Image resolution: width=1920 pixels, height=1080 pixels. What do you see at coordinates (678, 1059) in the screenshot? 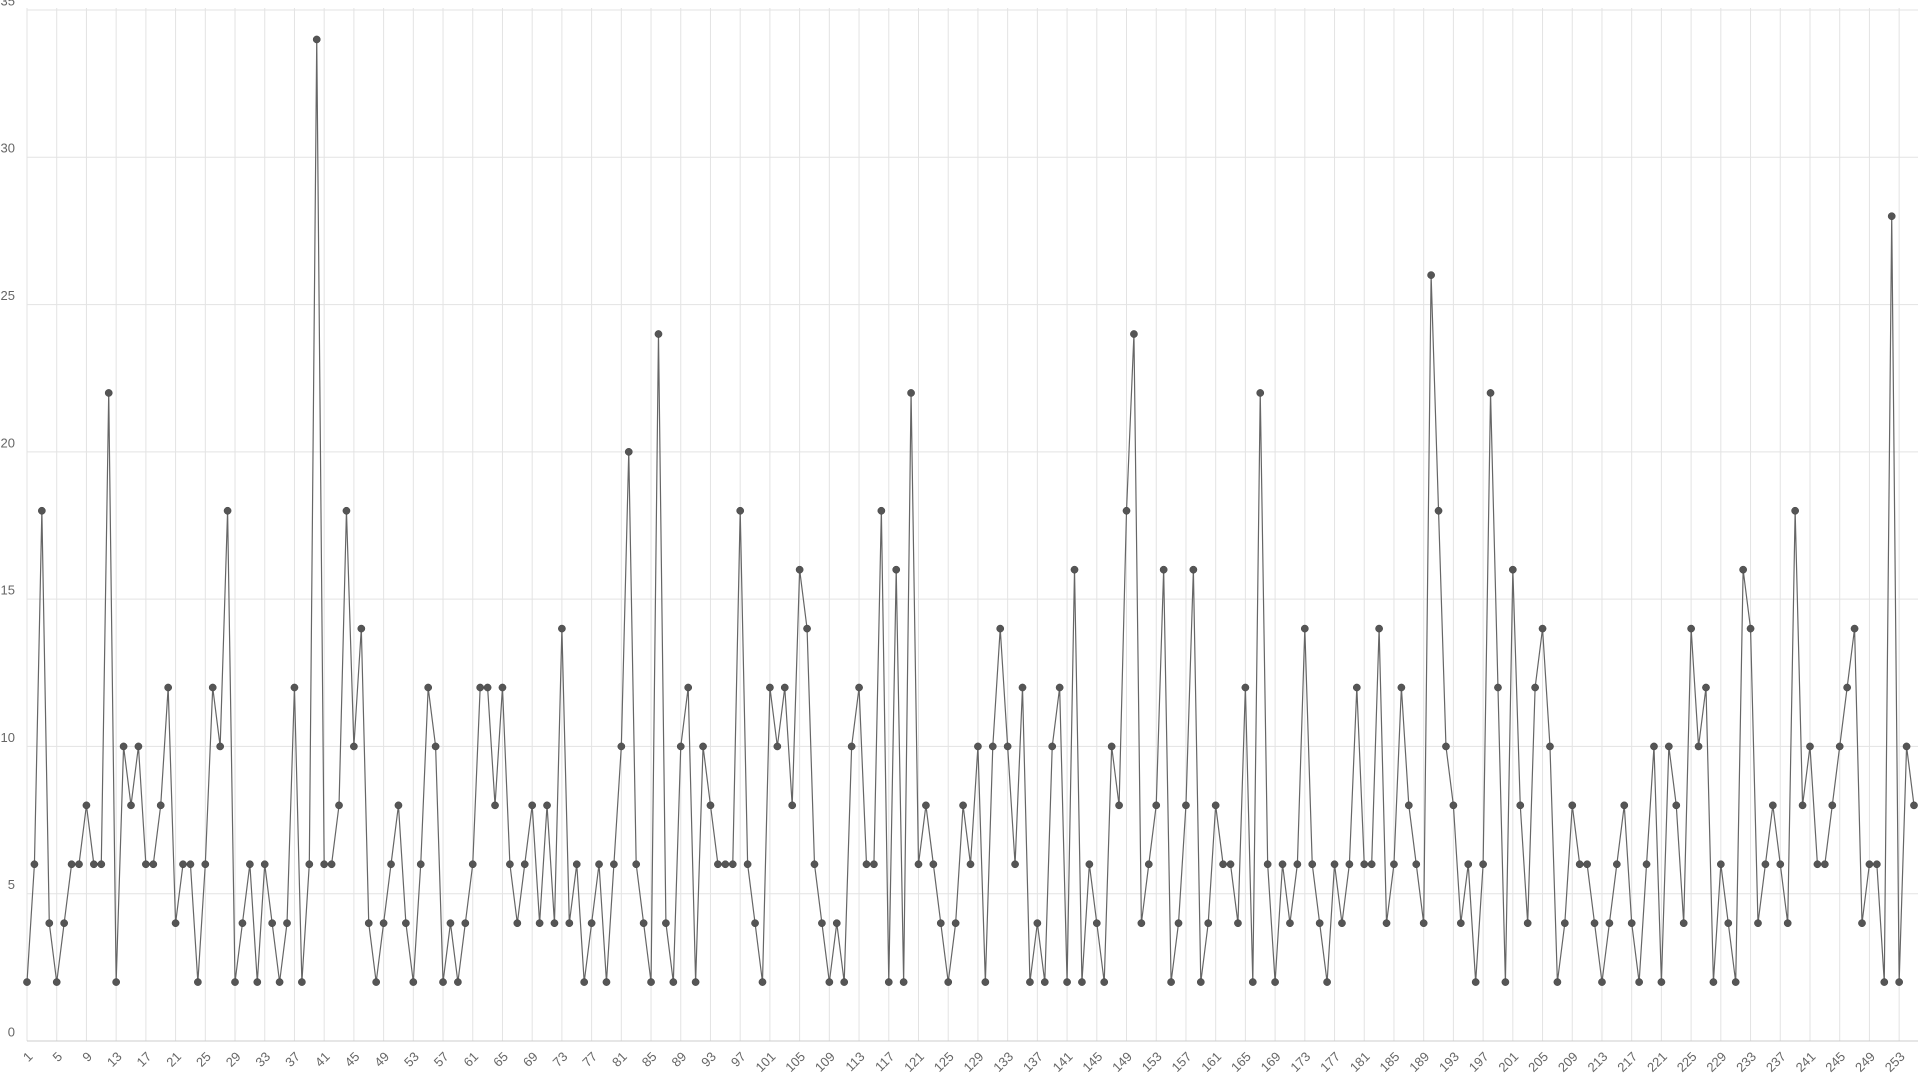
I see `x-tick-label: 89` at bounding box center [678, 1059].